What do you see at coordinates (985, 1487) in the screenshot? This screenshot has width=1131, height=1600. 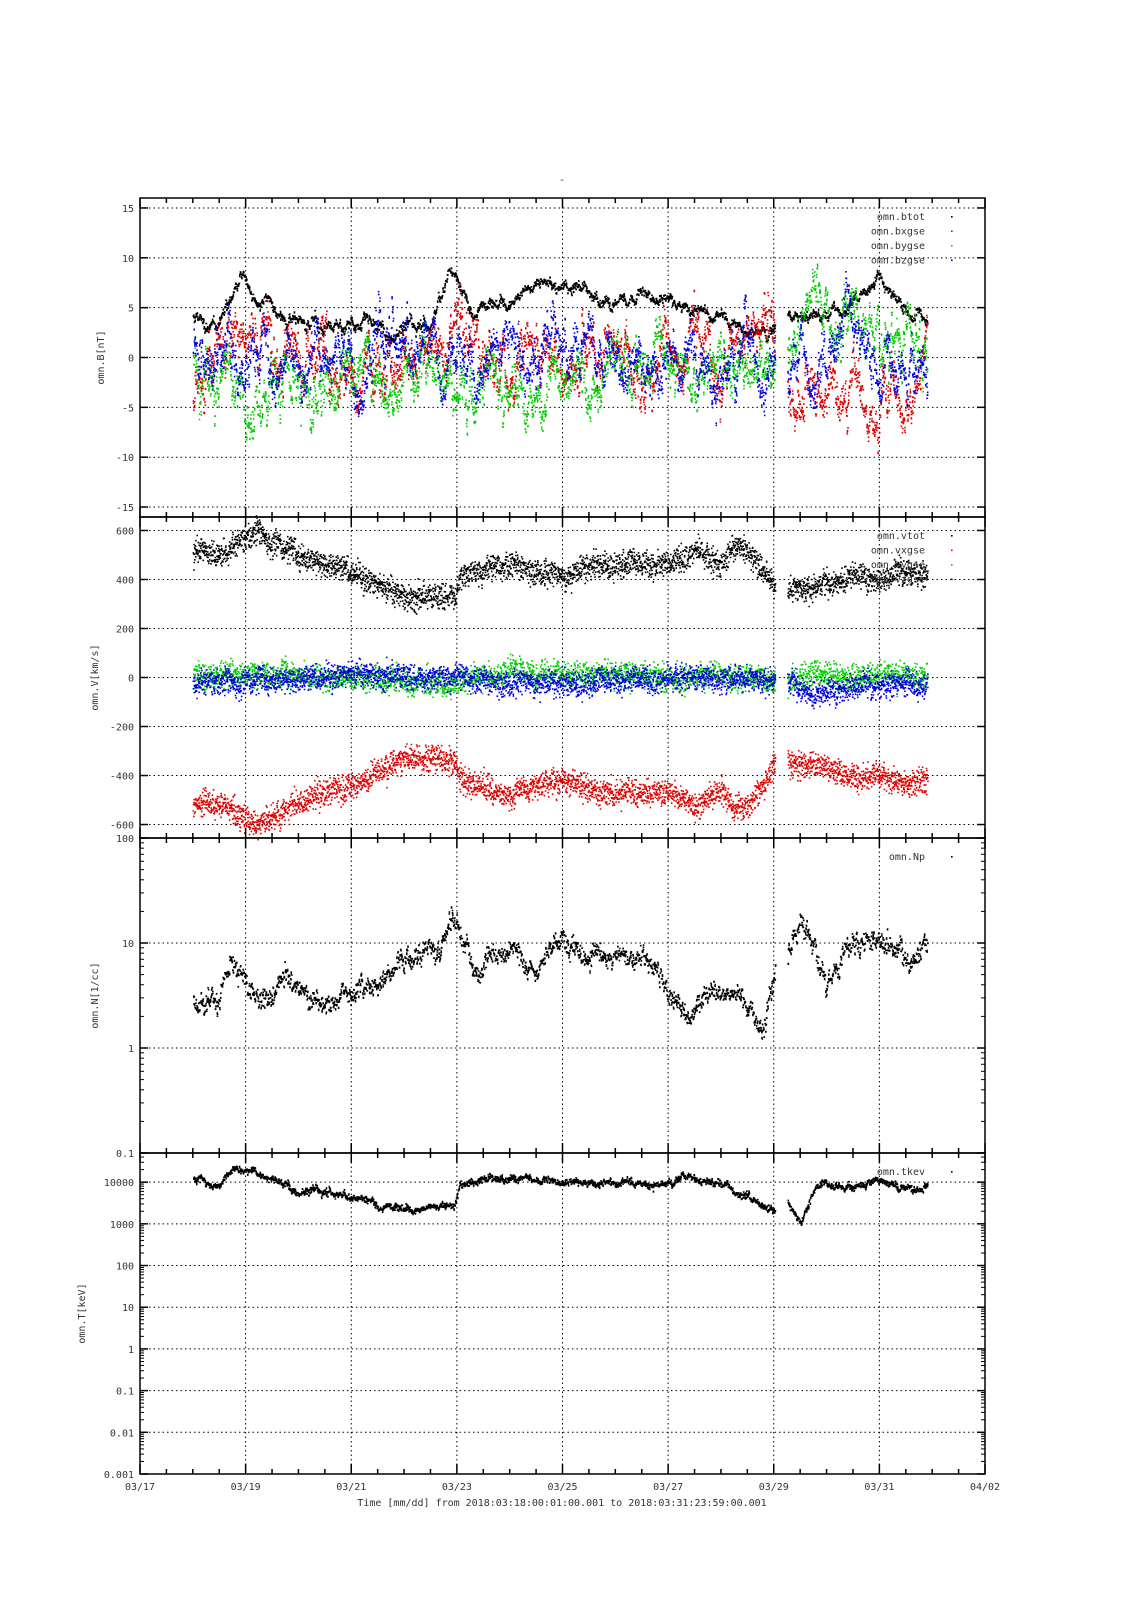 I see `x-tick-label: 04/02` at bounding box center [985, 1487].